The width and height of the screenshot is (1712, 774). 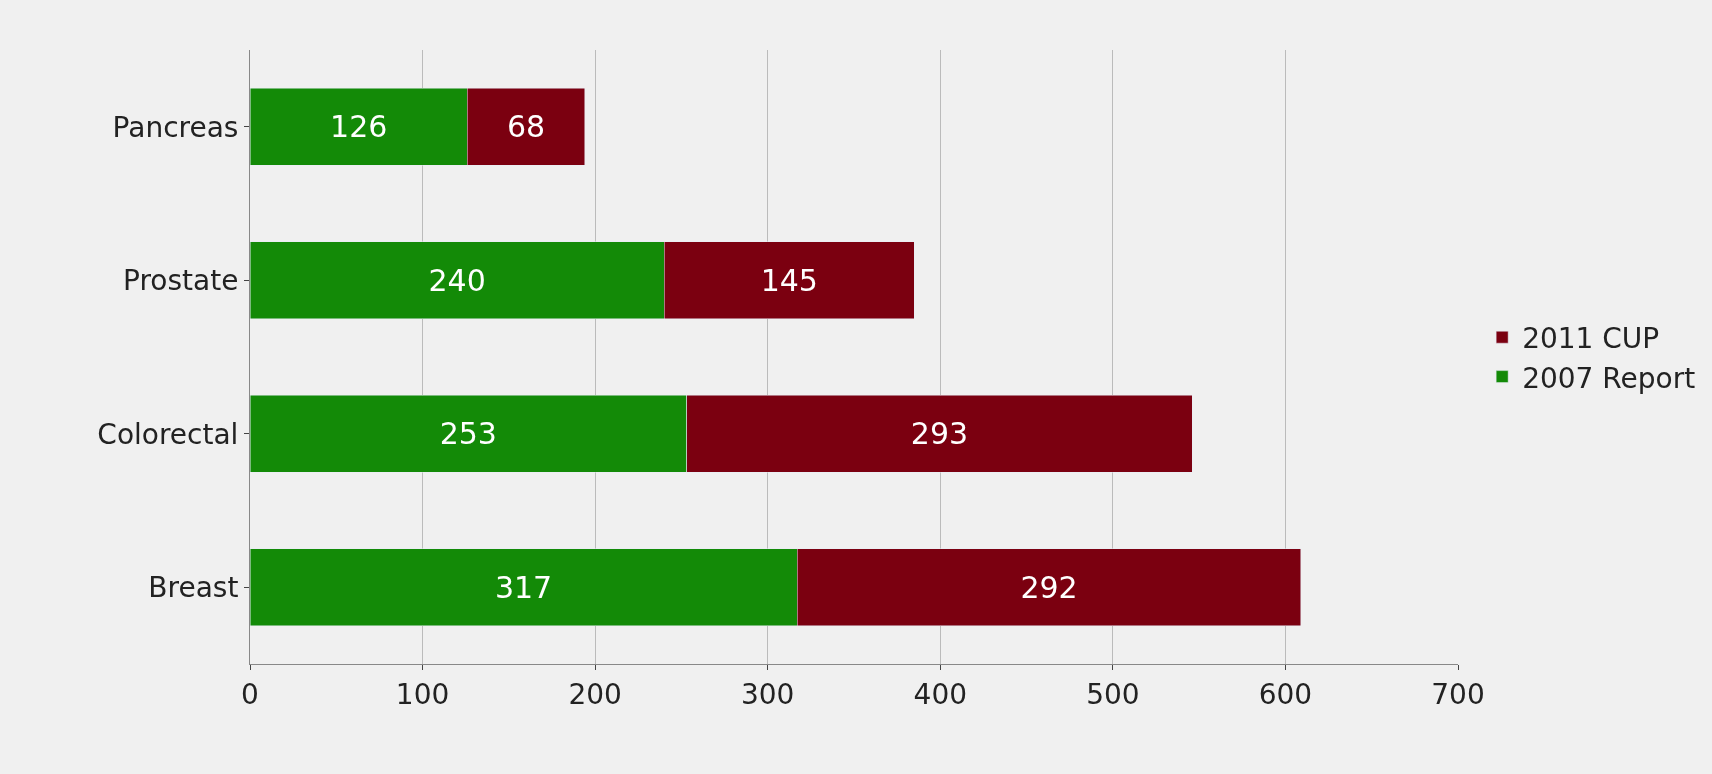 What do you see at coordinates (1285, 694) in the screenshot?
I see `x-tick-label: 600` at bounding box center [1285, 694].